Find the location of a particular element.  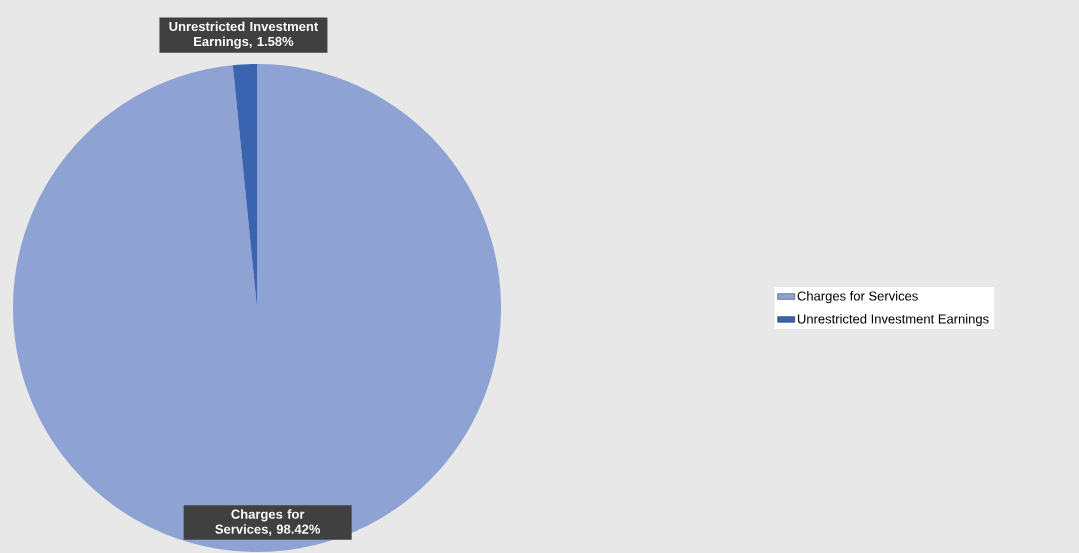

data-label: Unrestricted Investment Earnings, 1.58% is located at coordinates (244, 35).